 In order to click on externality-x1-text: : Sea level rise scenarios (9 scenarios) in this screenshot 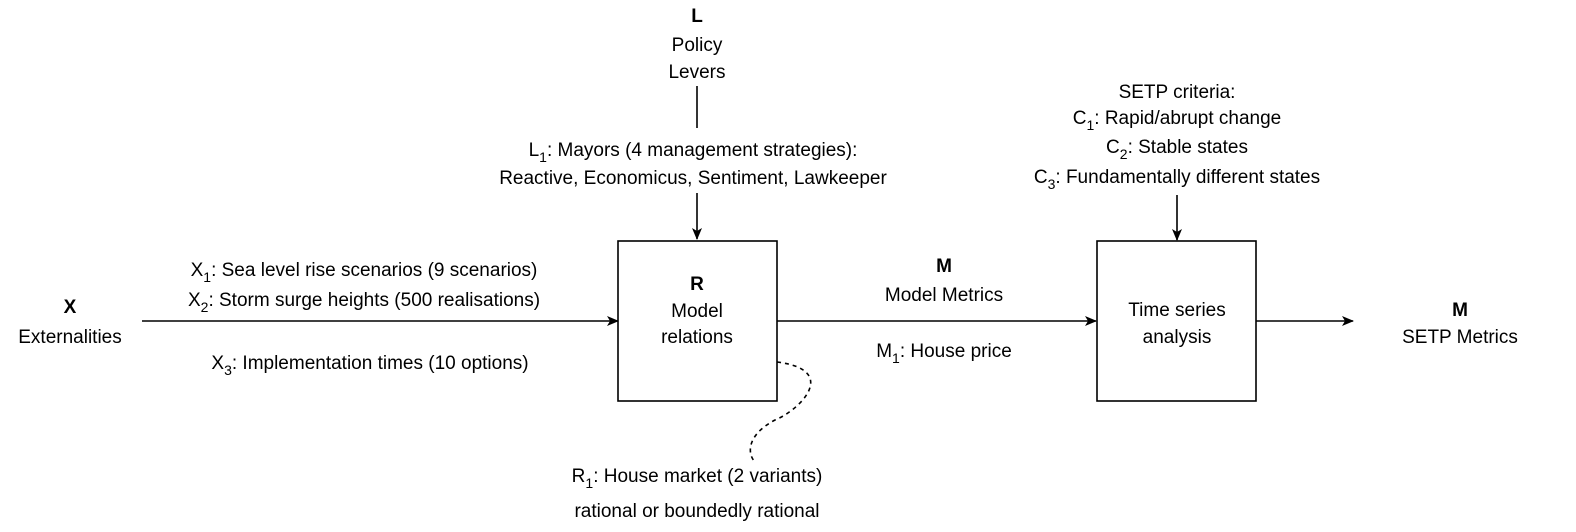, I will do `click(374, 270)`.